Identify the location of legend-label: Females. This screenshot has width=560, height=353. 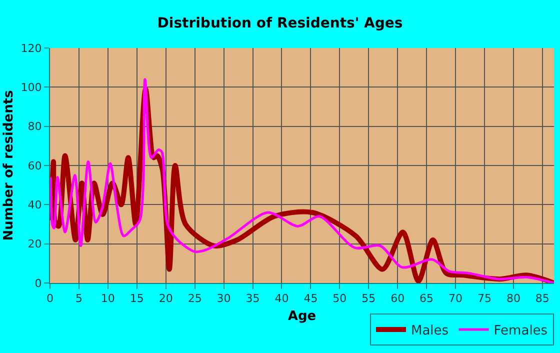
(521, 331).